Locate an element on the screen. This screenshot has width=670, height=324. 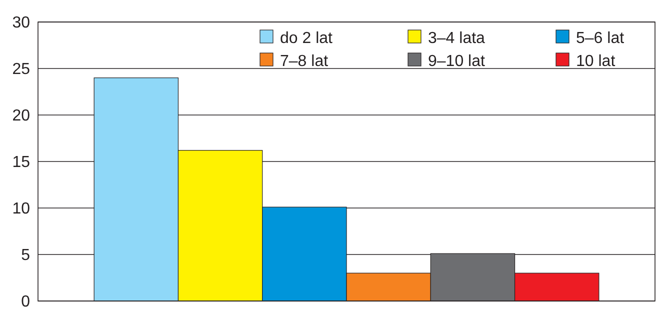
y-tick-label: 0 is located at coordinates (25, 302).